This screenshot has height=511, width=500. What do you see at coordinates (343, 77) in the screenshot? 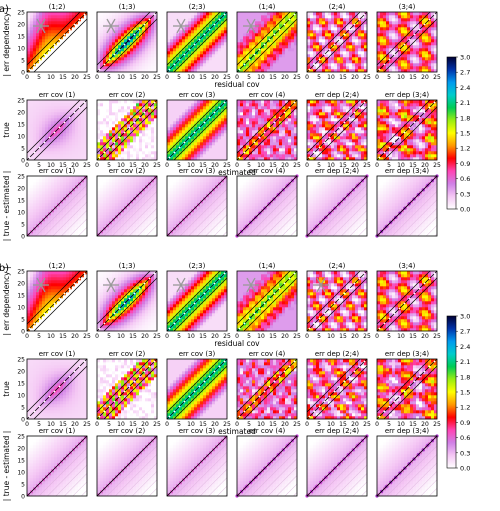
I see `x-tick-label: 15` at bounding box center [343, 77].